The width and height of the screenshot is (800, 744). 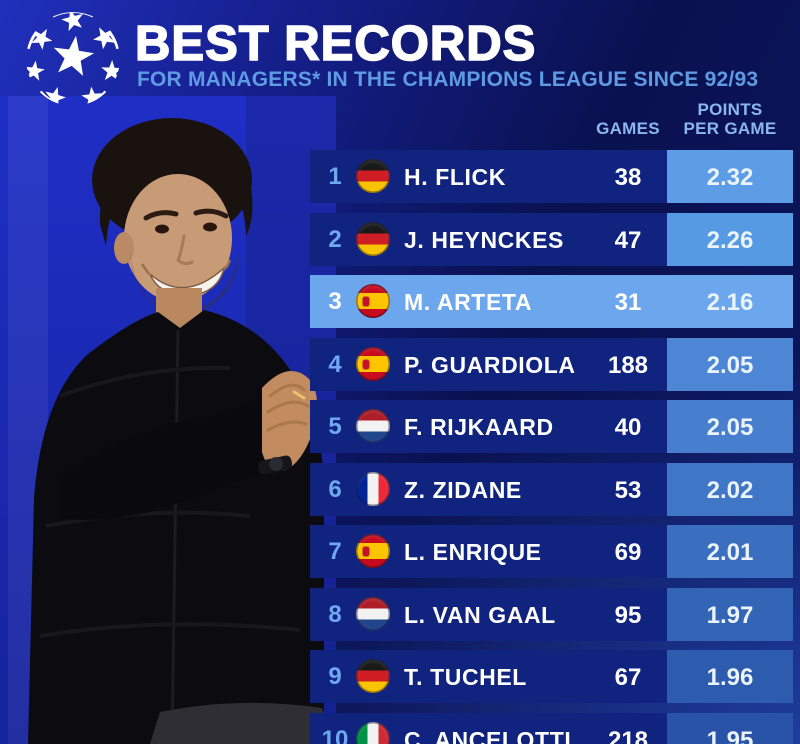 I want to click on games-value: 69, so click(x=628, y=552).